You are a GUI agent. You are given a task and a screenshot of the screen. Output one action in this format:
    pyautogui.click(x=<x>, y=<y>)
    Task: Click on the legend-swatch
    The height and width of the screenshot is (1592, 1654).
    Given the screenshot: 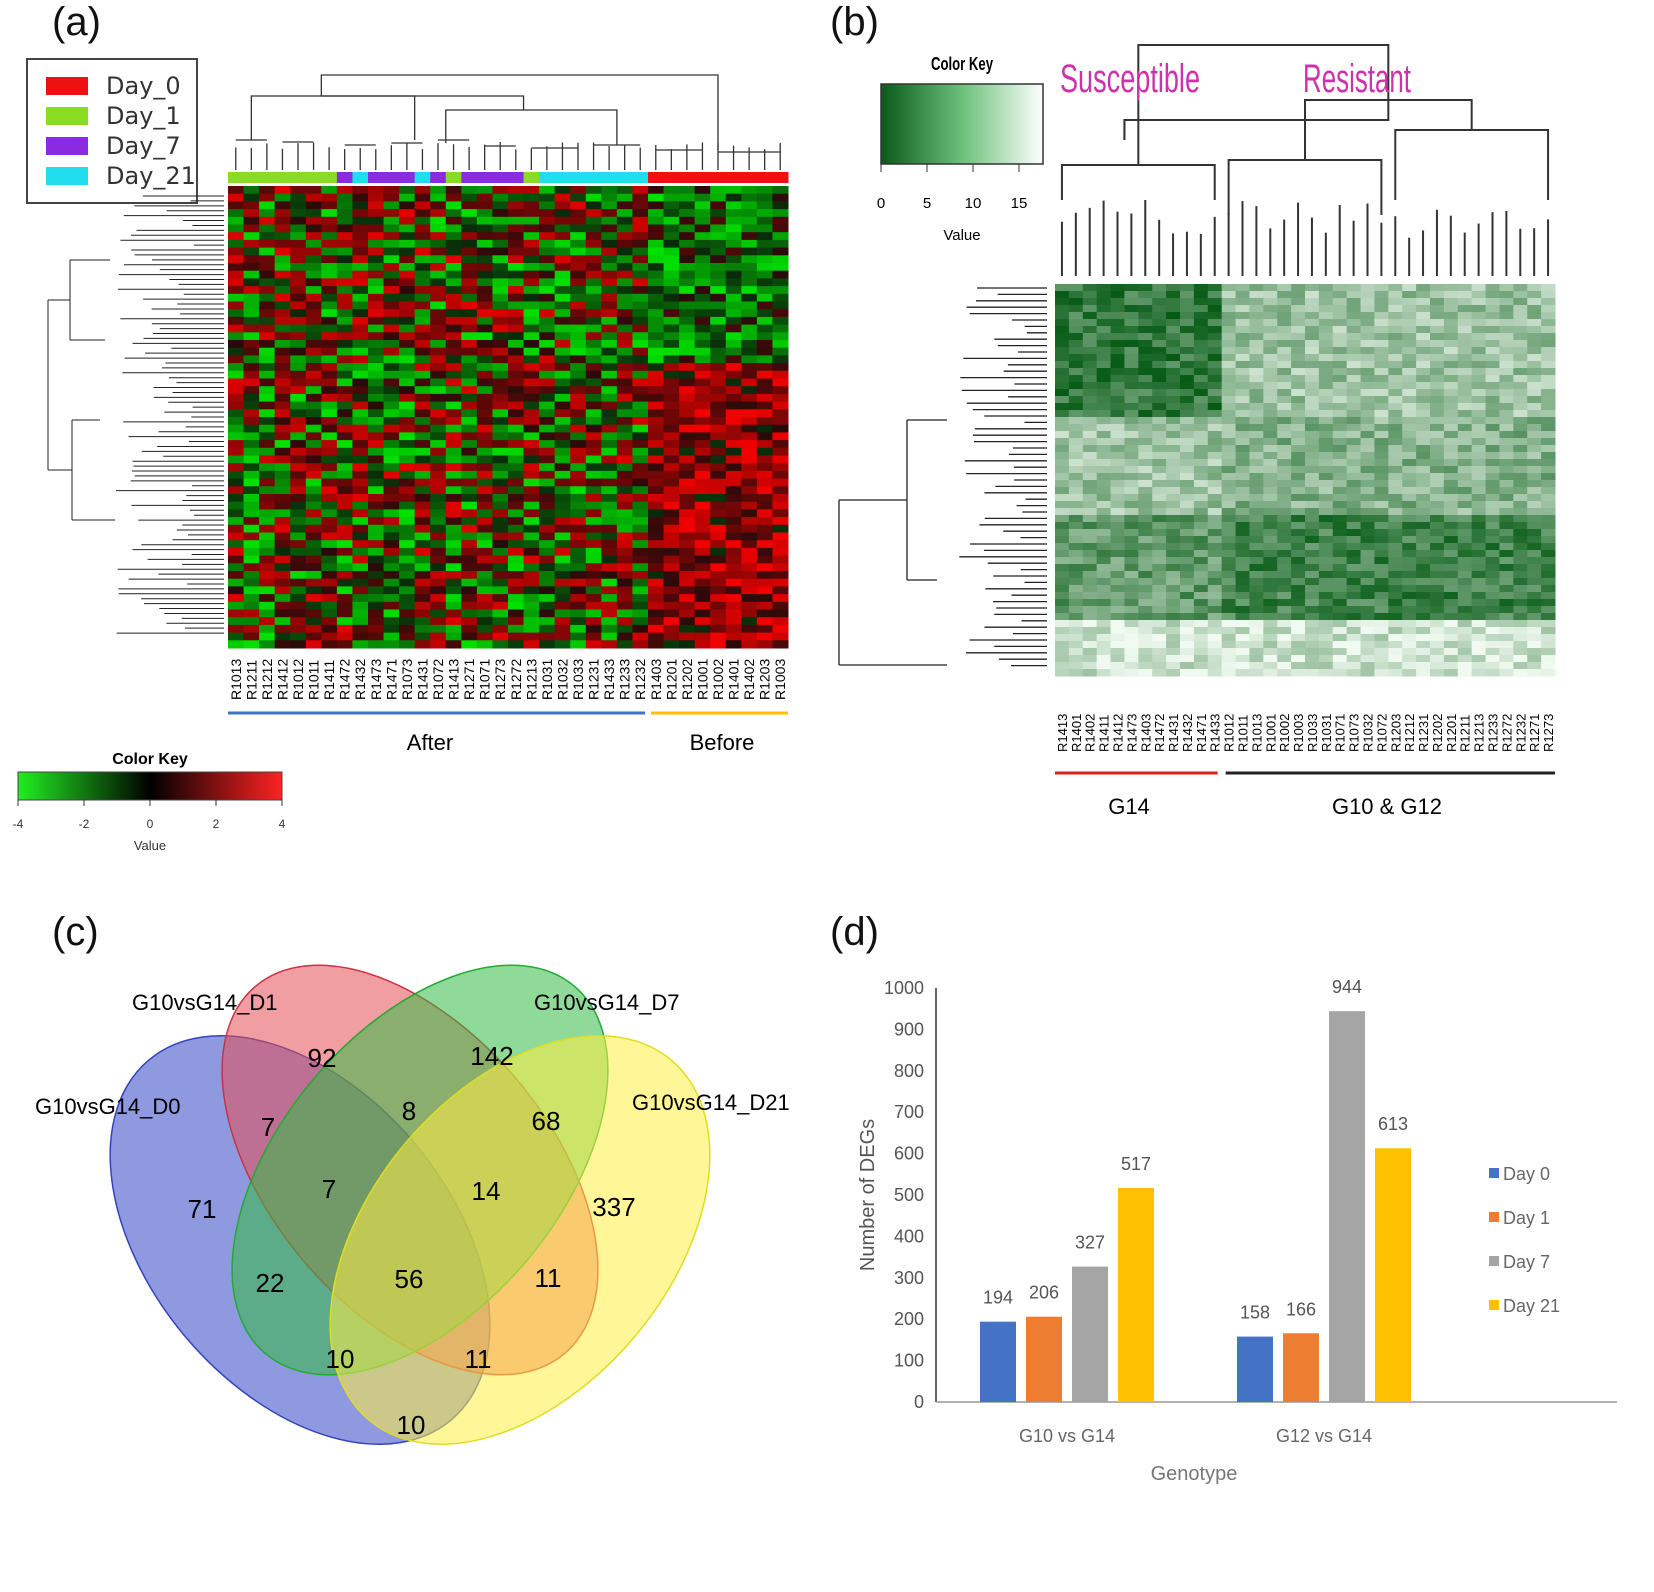 What is the action you would take?
    pyautogui.click(x=1494, y=1217)
    